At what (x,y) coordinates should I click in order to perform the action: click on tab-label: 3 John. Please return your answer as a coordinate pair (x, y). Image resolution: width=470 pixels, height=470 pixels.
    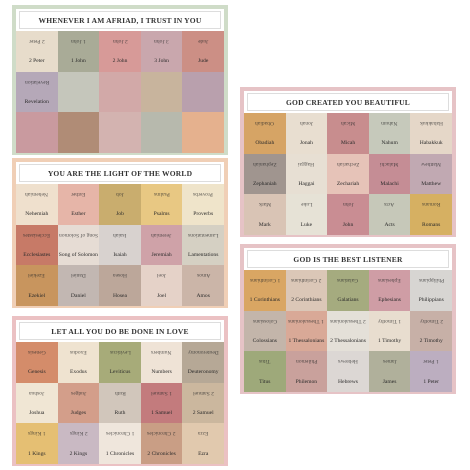
    Looking at the image, I should click on (161, 61).